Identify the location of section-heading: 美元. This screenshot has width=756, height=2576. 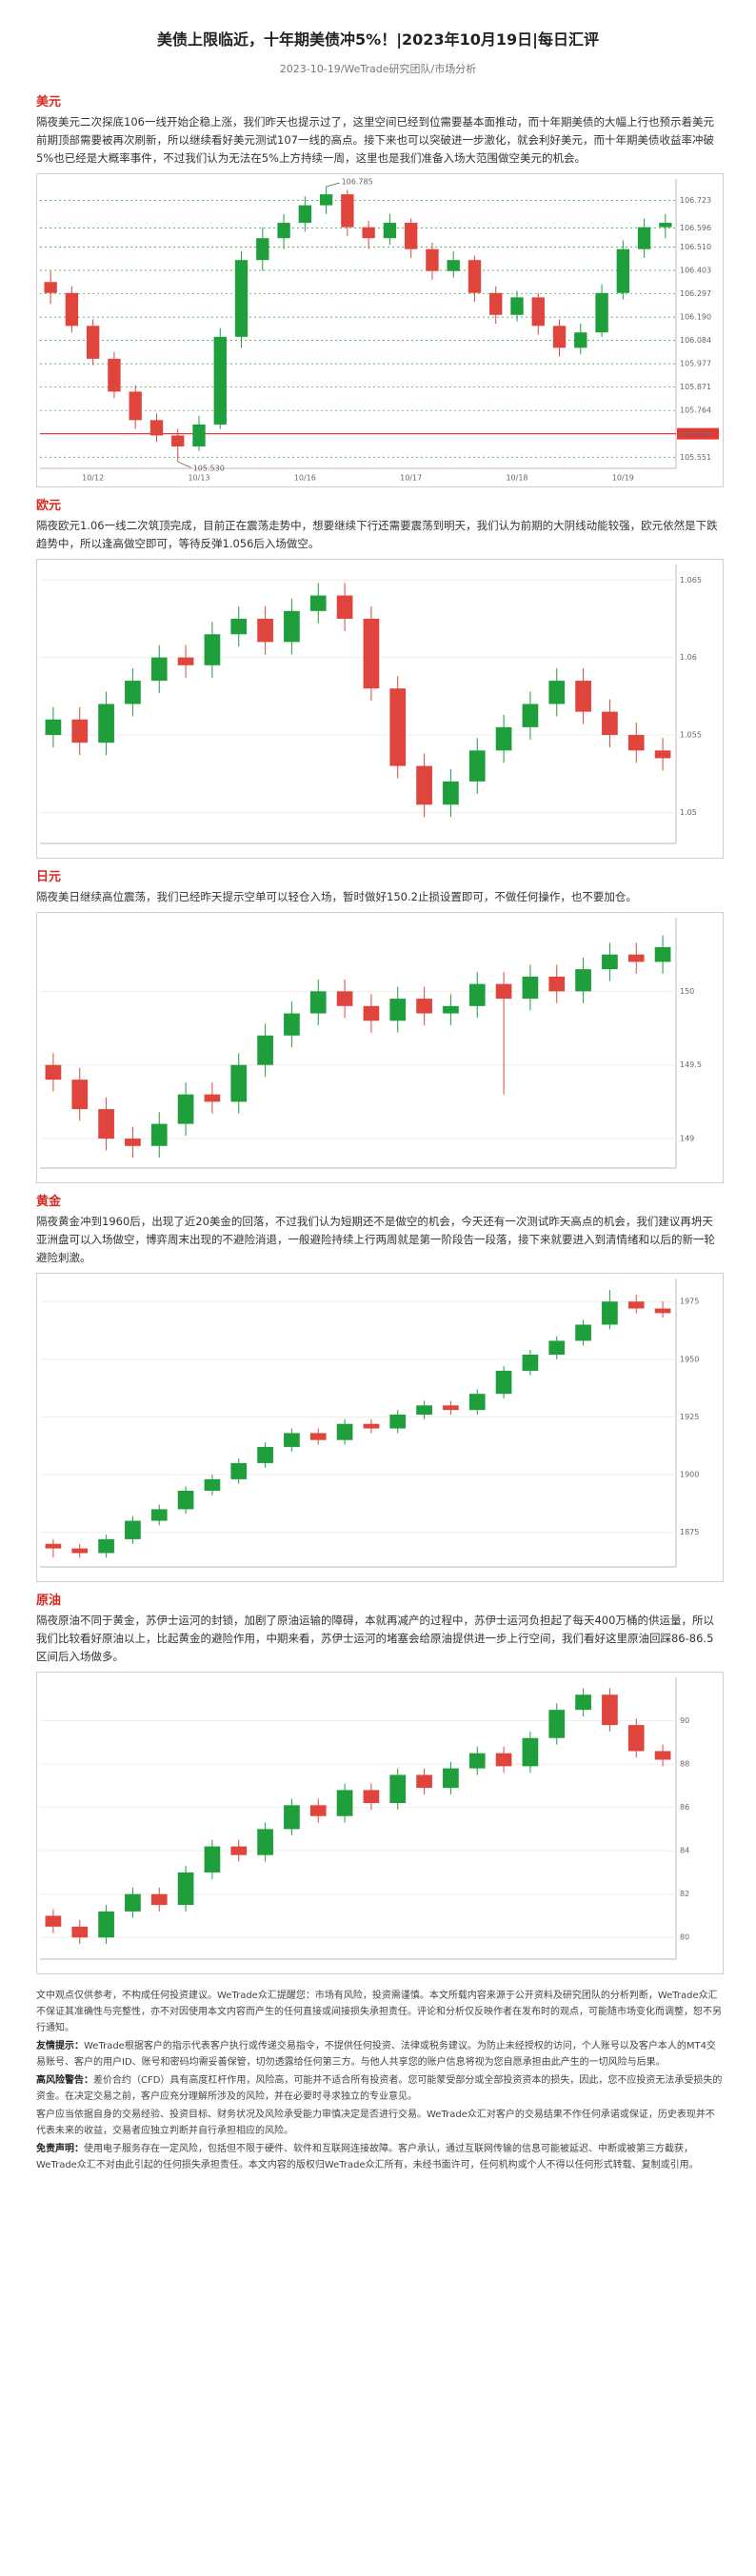
(49, 102).